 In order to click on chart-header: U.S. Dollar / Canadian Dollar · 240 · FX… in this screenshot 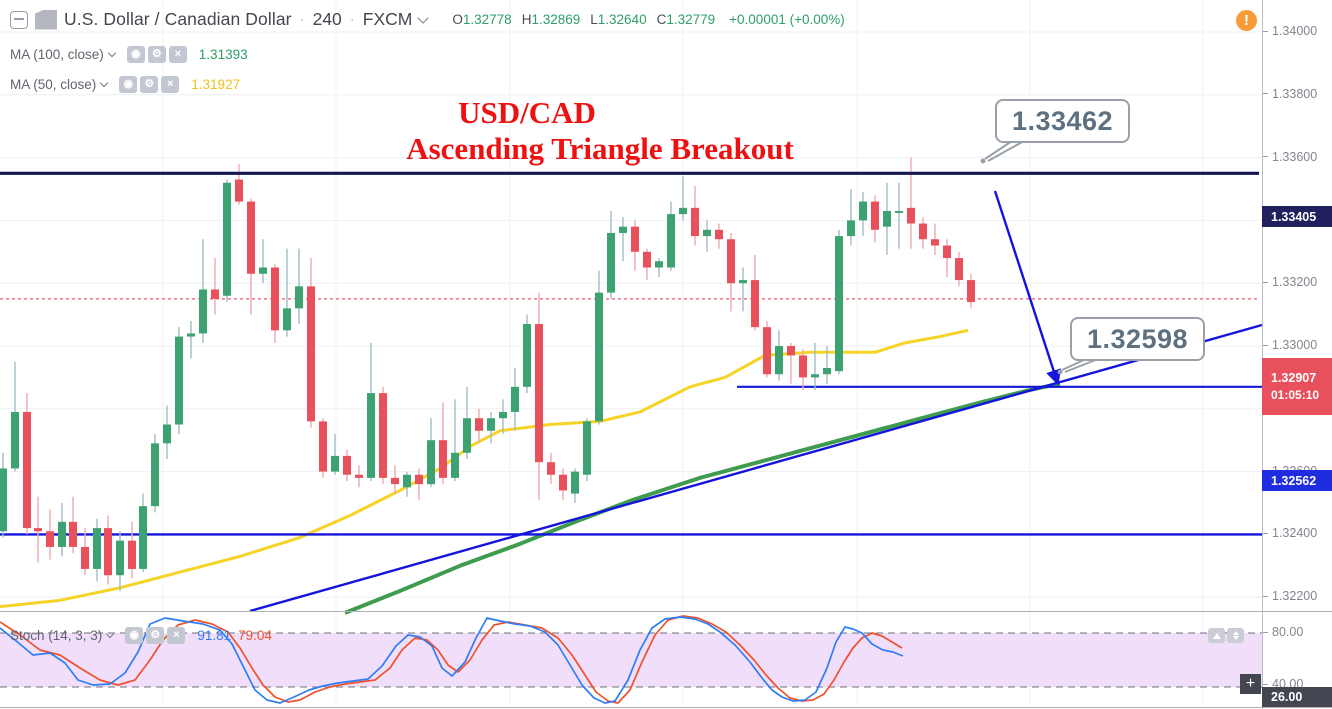, I will do `click(427, 19)`.